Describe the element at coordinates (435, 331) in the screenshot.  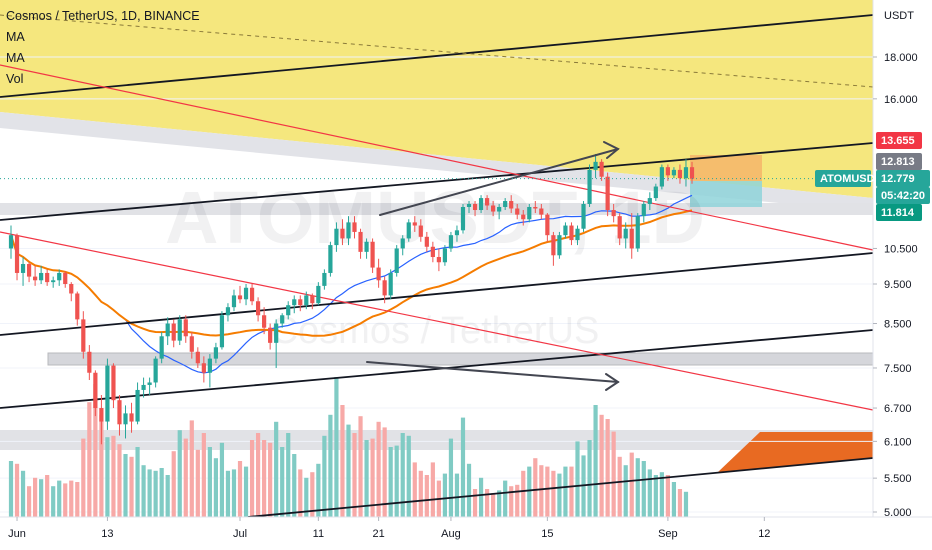
I see `watermark-name: Cosmos / TetherUS` at that location.